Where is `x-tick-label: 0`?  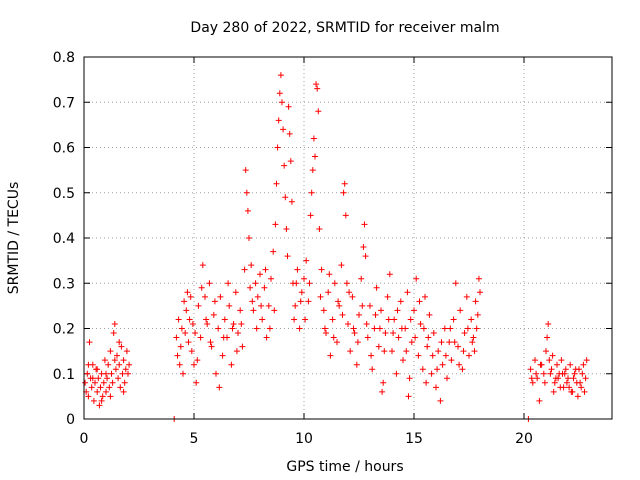
x-tick-label: 0 is located at coordinates (84, 439).